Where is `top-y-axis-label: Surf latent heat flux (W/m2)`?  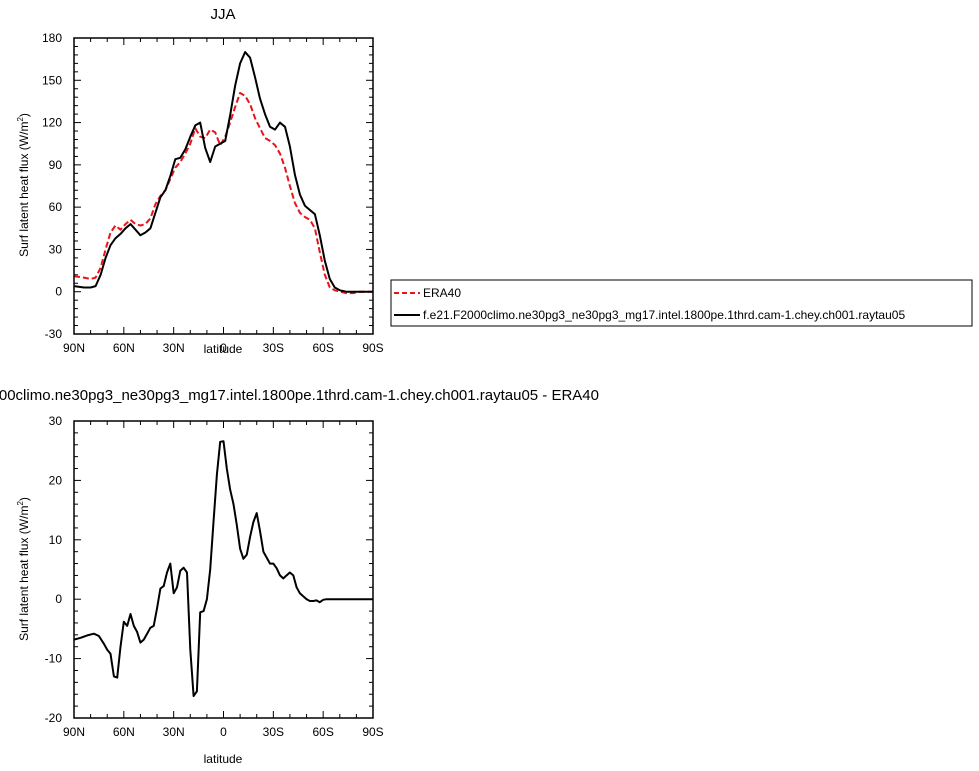
top-y-axis-label: Surf latent heat flux (W/m2) is located at coordinates (23, 185).